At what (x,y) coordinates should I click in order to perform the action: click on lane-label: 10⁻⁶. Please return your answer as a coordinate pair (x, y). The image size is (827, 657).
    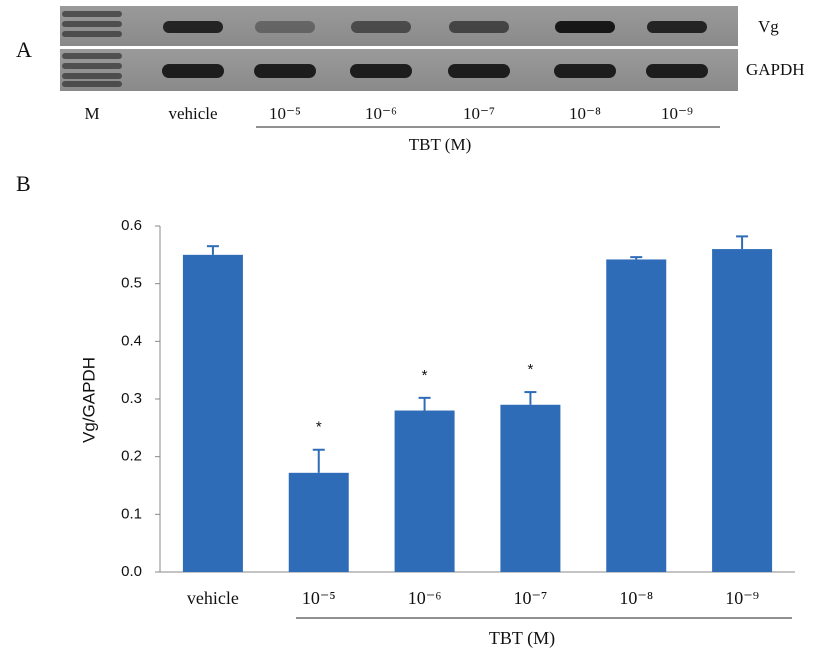
    Looking at the image, I should click on (381, 113).